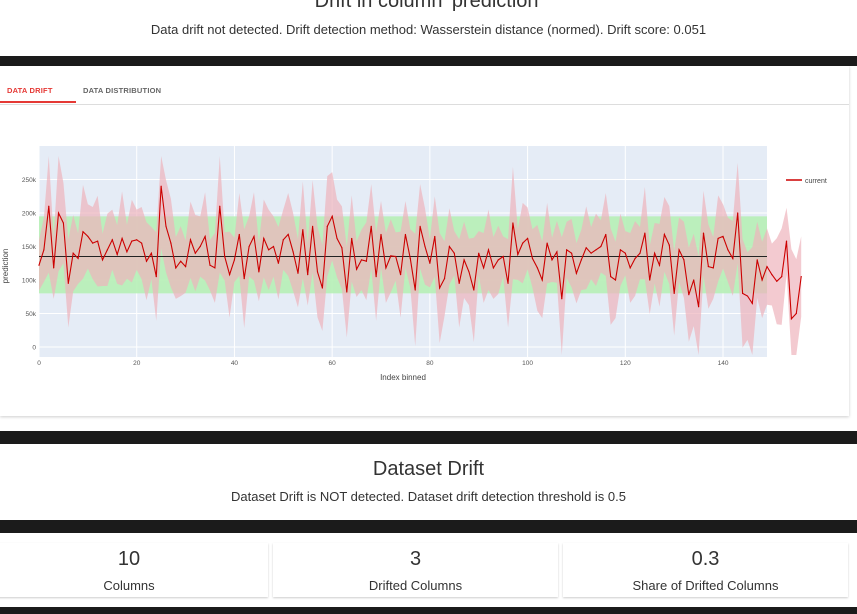 The image size is (857, 614). Describe the element at coordinates (29, 280) in the screenshot. I see `y-tick-label: 100k` at that location.